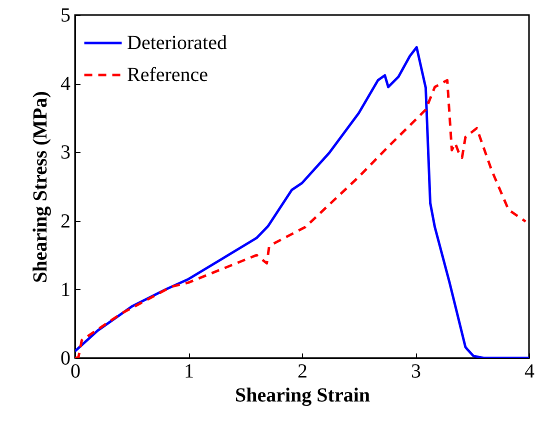  Describe the element at coordinates (529, 371) in the screenshot. I see `x-tick-label: 4` at that location.